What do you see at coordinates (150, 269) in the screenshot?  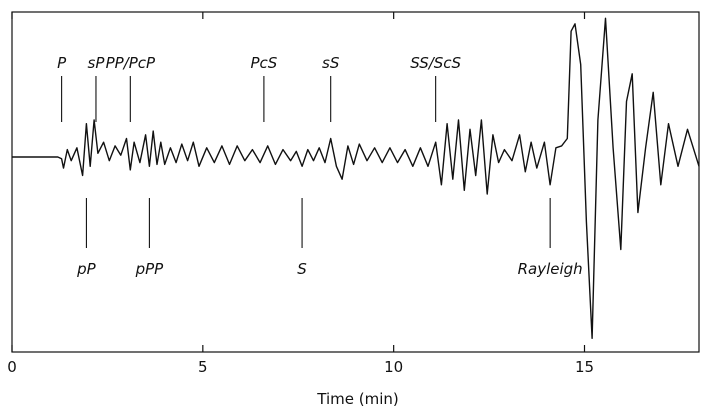 I see `phase-label: pPP` at bounding box center [150, 269].